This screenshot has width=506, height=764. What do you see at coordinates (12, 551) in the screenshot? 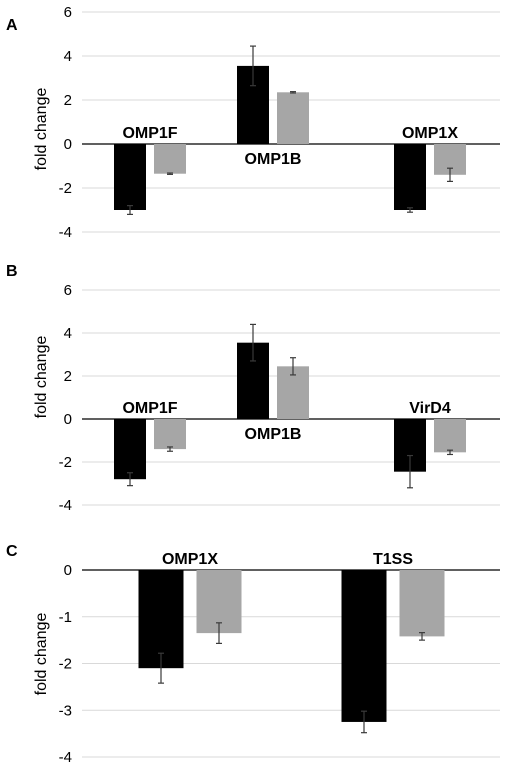
I see `panel-letter: C` at bounding box center [12, 551].